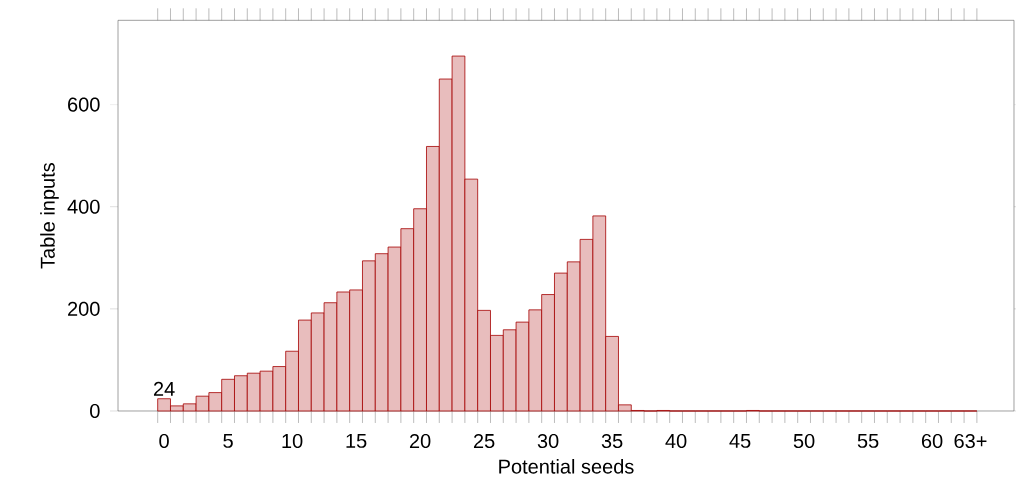 The height and width of the screenshot is (498, 1016). I want to click on x-tick-label: 10, so click(292, 441).